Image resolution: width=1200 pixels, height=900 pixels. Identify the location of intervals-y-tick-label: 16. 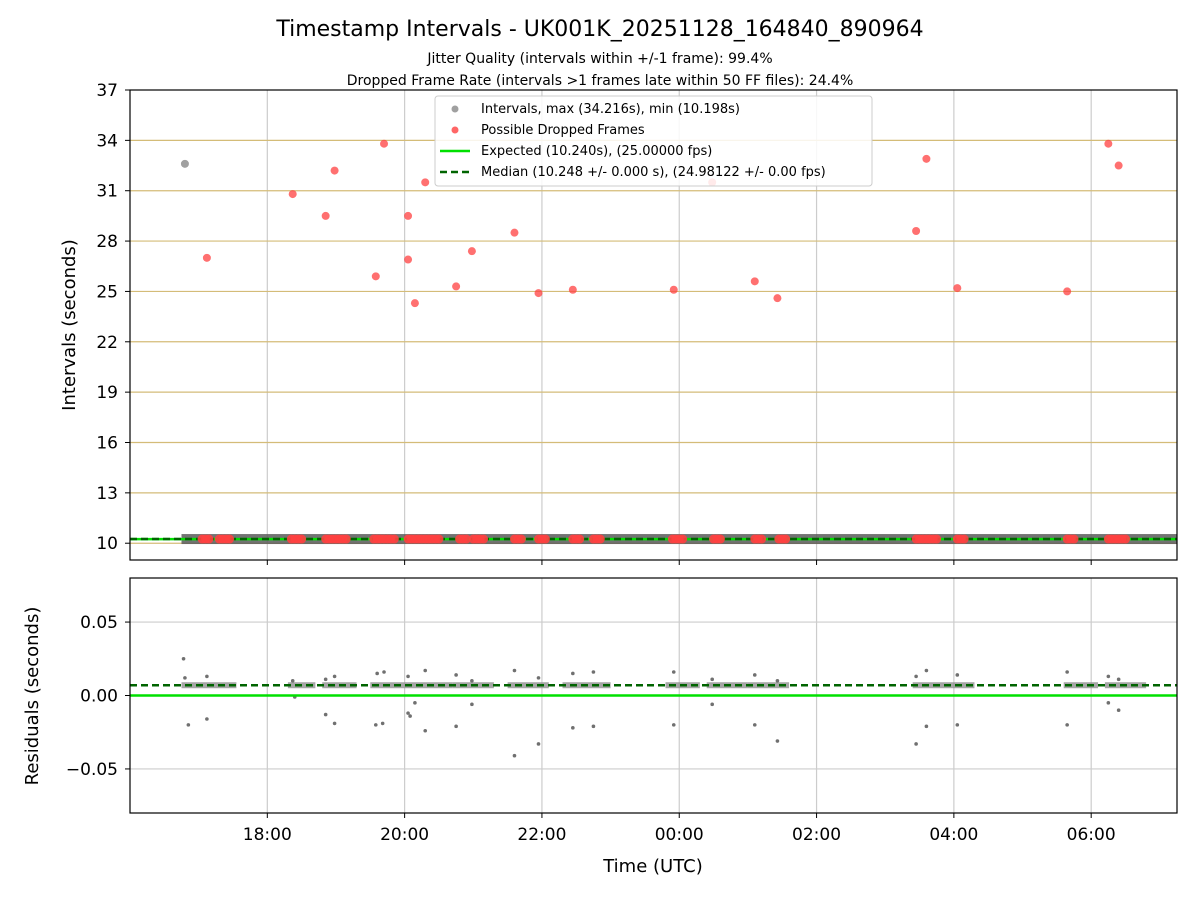
(107, 444).